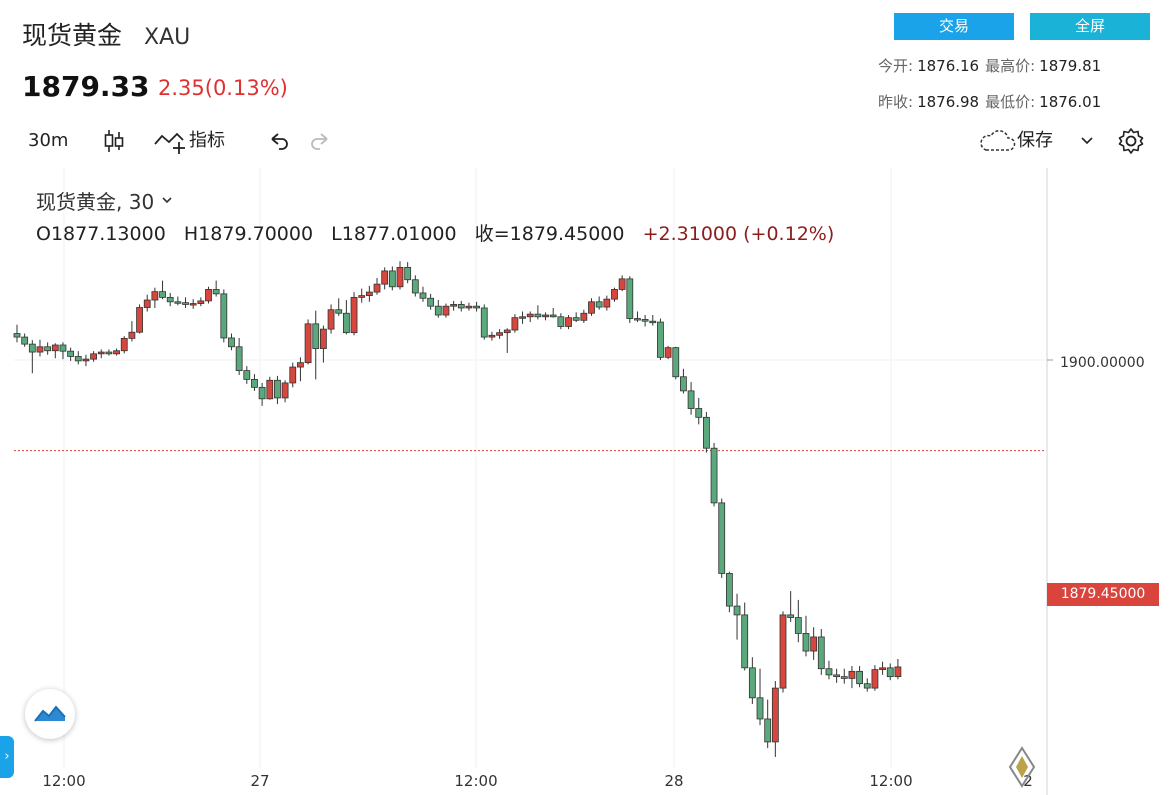  I want to click on high-label: 最高价:, so click(1010, 66).